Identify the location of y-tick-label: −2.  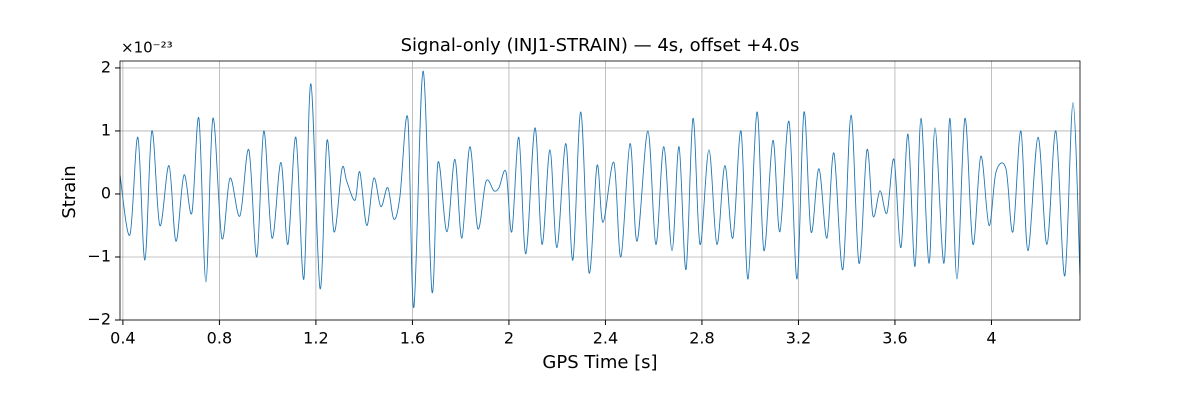
(99, 319).